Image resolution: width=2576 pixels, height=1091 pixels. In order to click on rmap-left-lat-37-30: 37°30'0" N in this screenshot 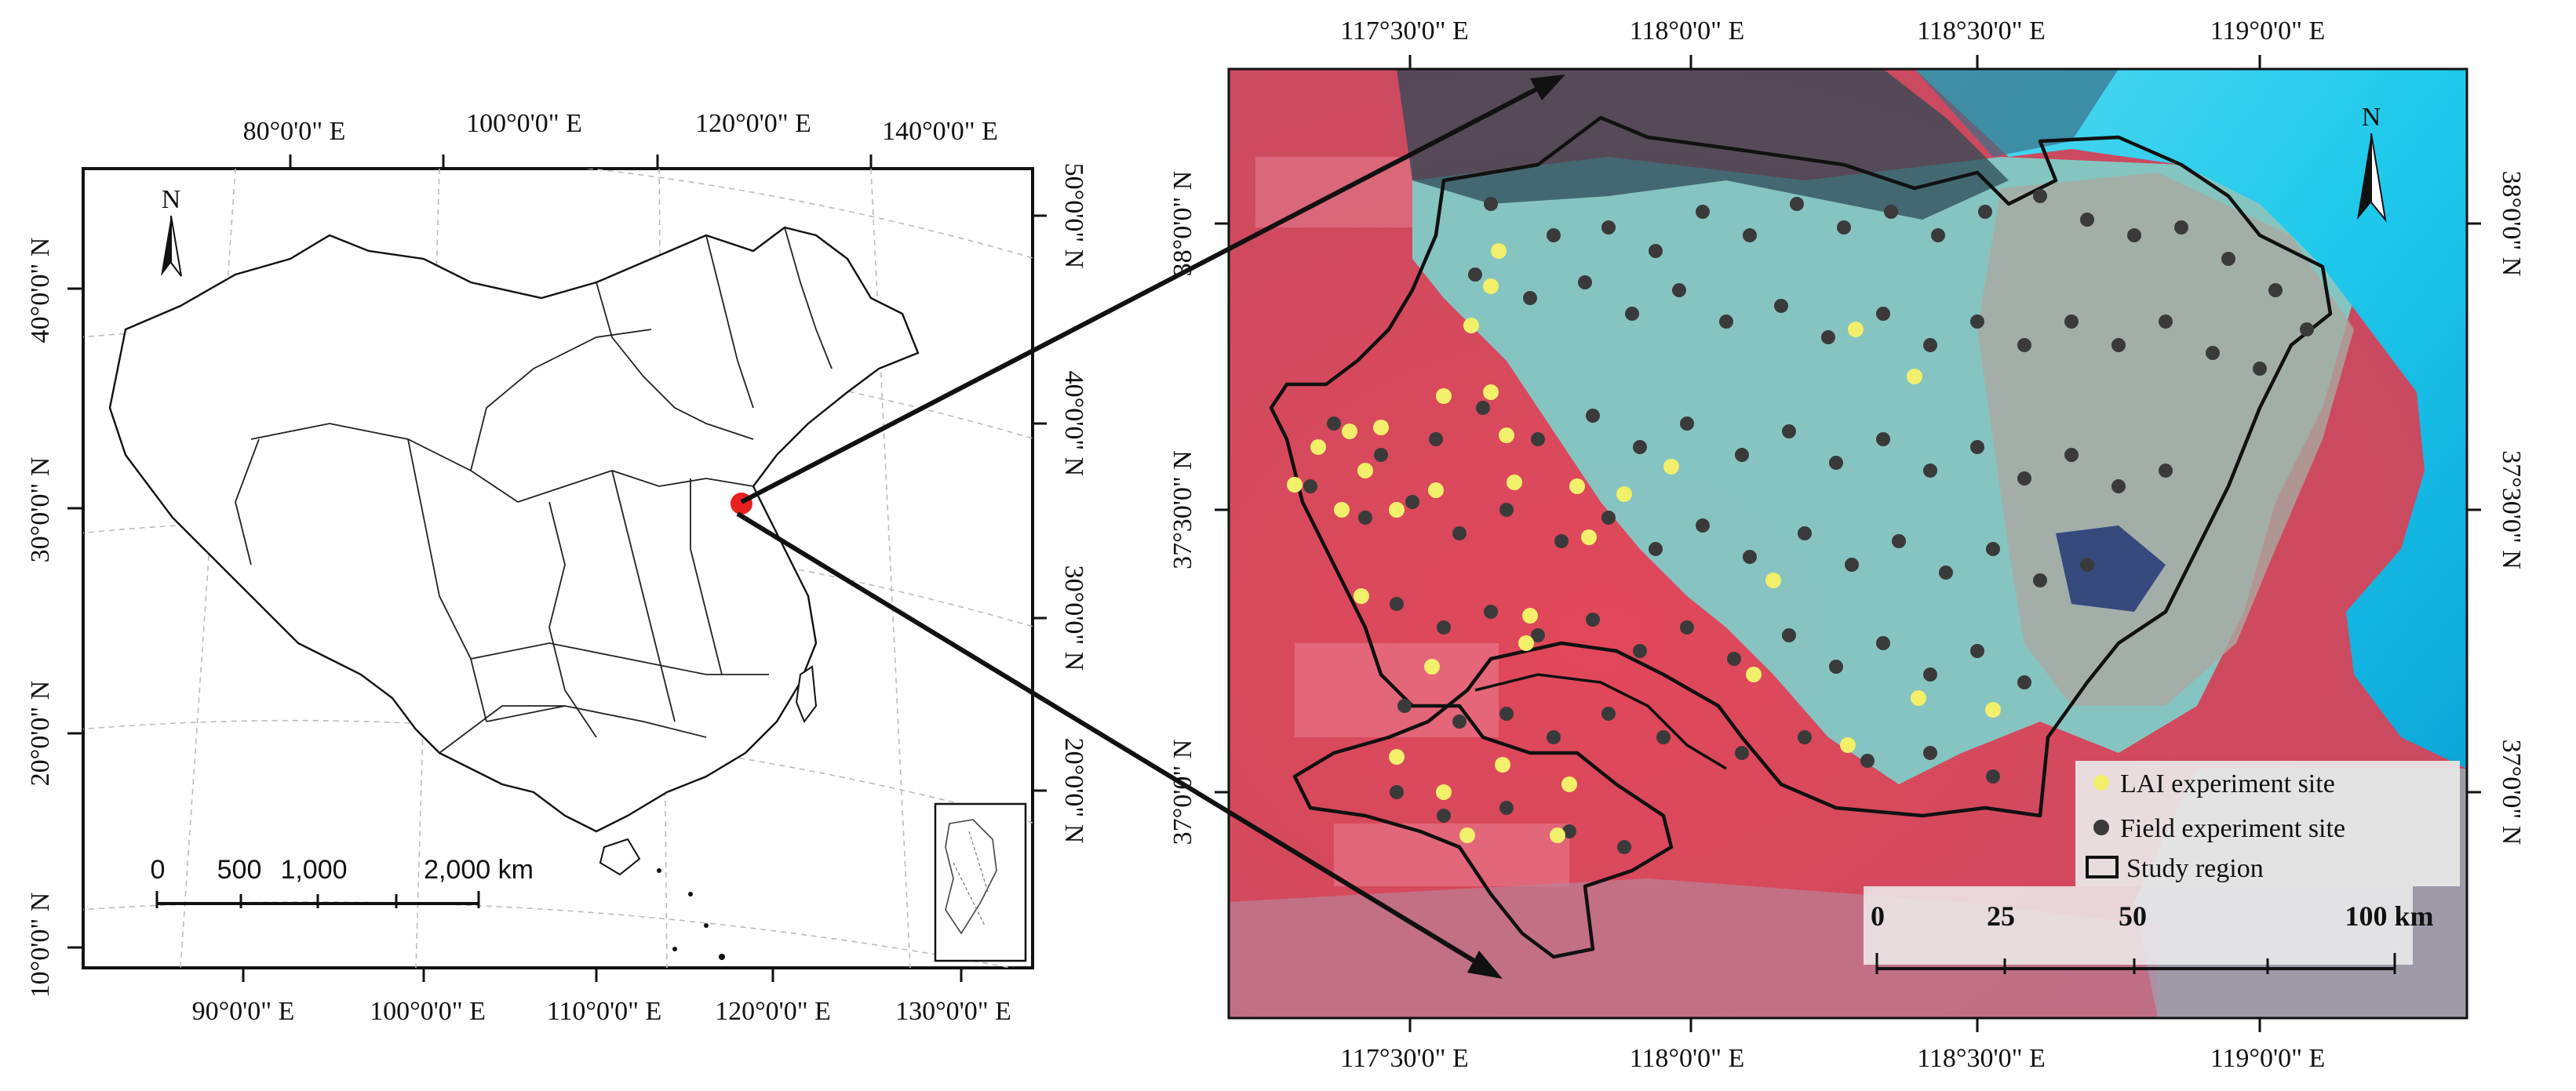, I will do `click(1182, 509)`.